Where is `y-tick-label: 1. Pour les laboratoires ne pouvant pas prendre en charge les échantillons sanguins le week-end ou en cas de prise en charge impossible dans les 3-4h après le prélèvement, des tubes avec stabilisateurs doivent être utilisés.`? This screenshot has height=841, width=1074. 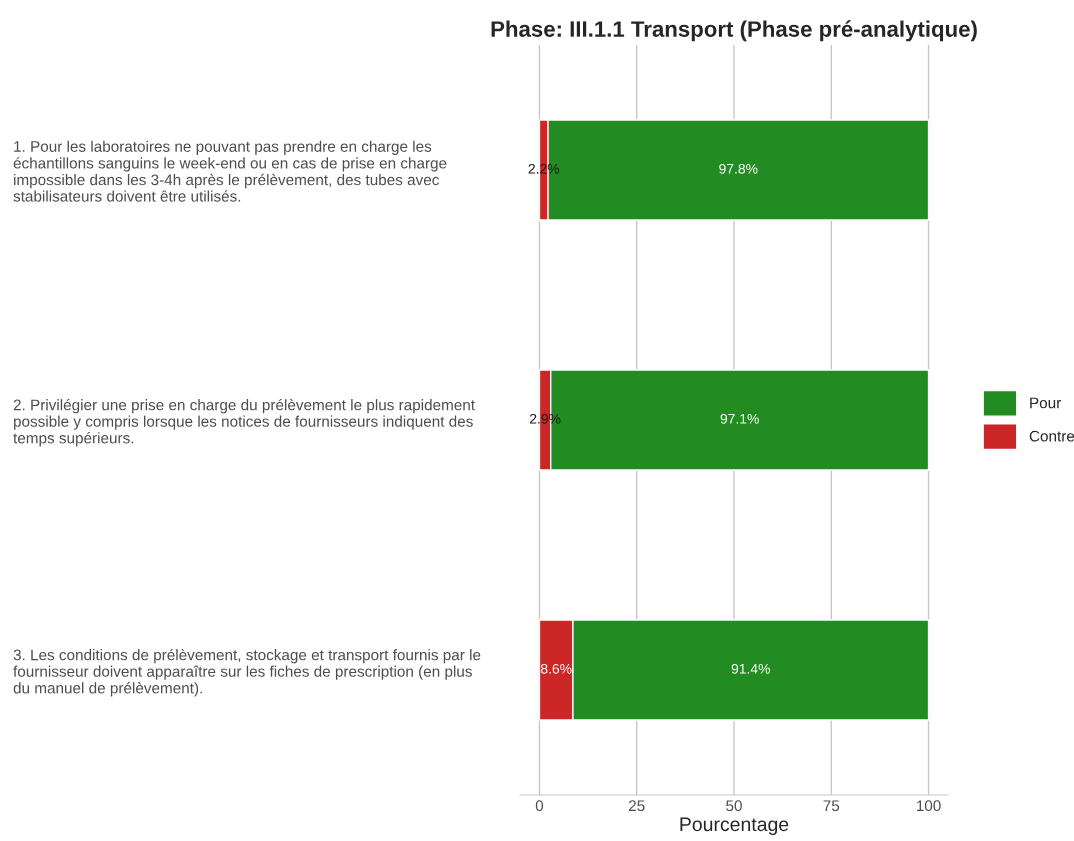 y-tick-label: 1. Pour les laboratoires ne pouvant pas prendre en charge les échantillons sanguins le week-end ou en cas de prise en charge impossible dans les 3-4h après le prélèvement, des tubes avec stabilisateurs doivent être utilisés. is located at coordinates (230, 171).